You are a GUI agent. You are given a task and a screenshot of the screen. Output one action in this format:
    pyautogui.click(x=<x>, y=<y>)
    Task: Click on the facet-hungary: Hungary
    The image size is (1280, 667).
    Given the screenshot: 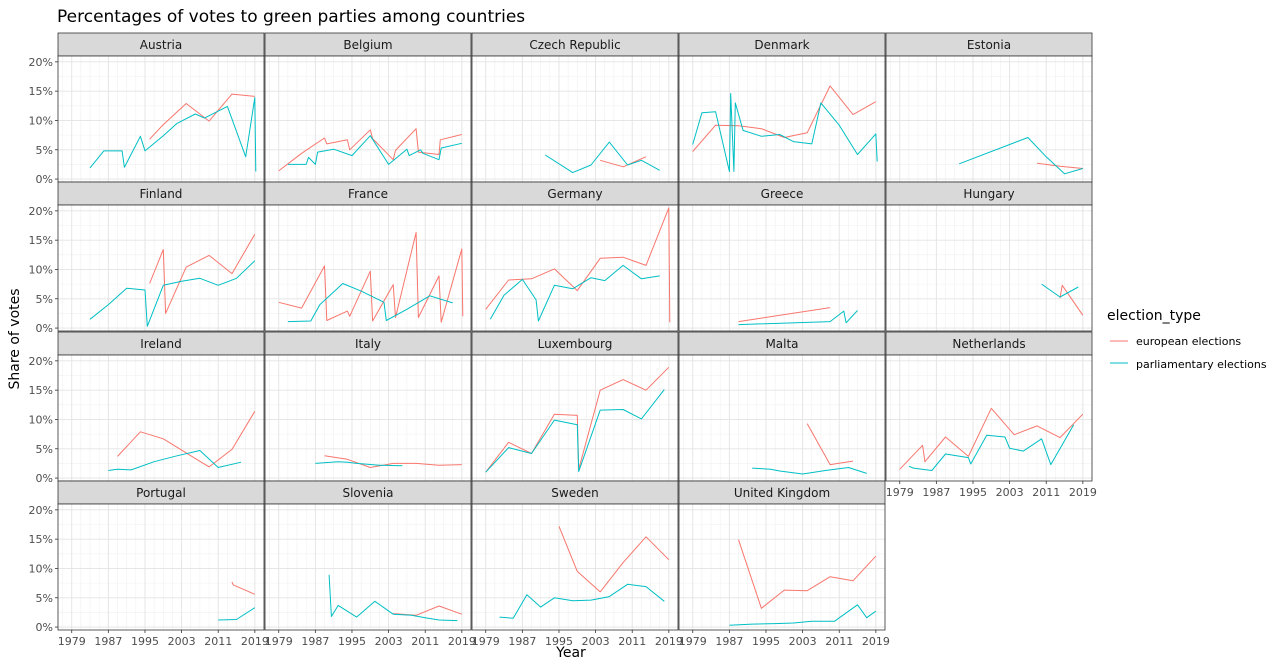 What is the action you would take?
    pyautogui.click(x=989, y=256)
    